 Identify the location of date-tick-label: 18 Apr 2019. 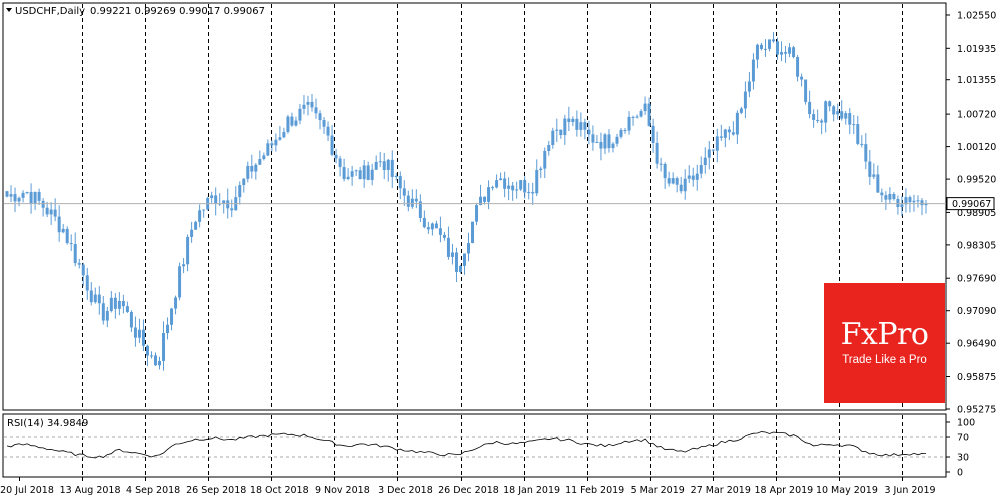
(783, 490).